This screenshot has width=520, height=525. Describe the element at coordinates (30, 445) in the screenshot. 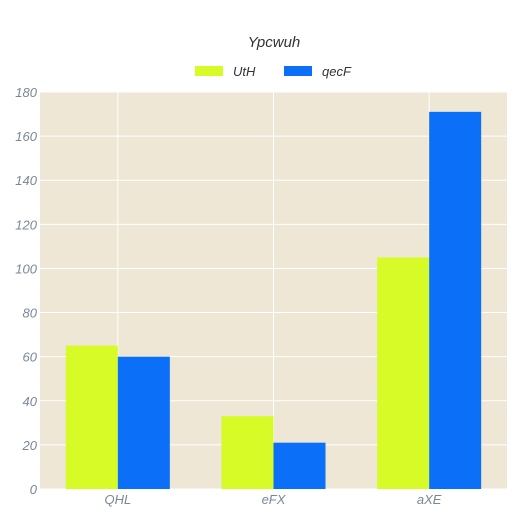

I see `y-tick-label: 20` at that location.